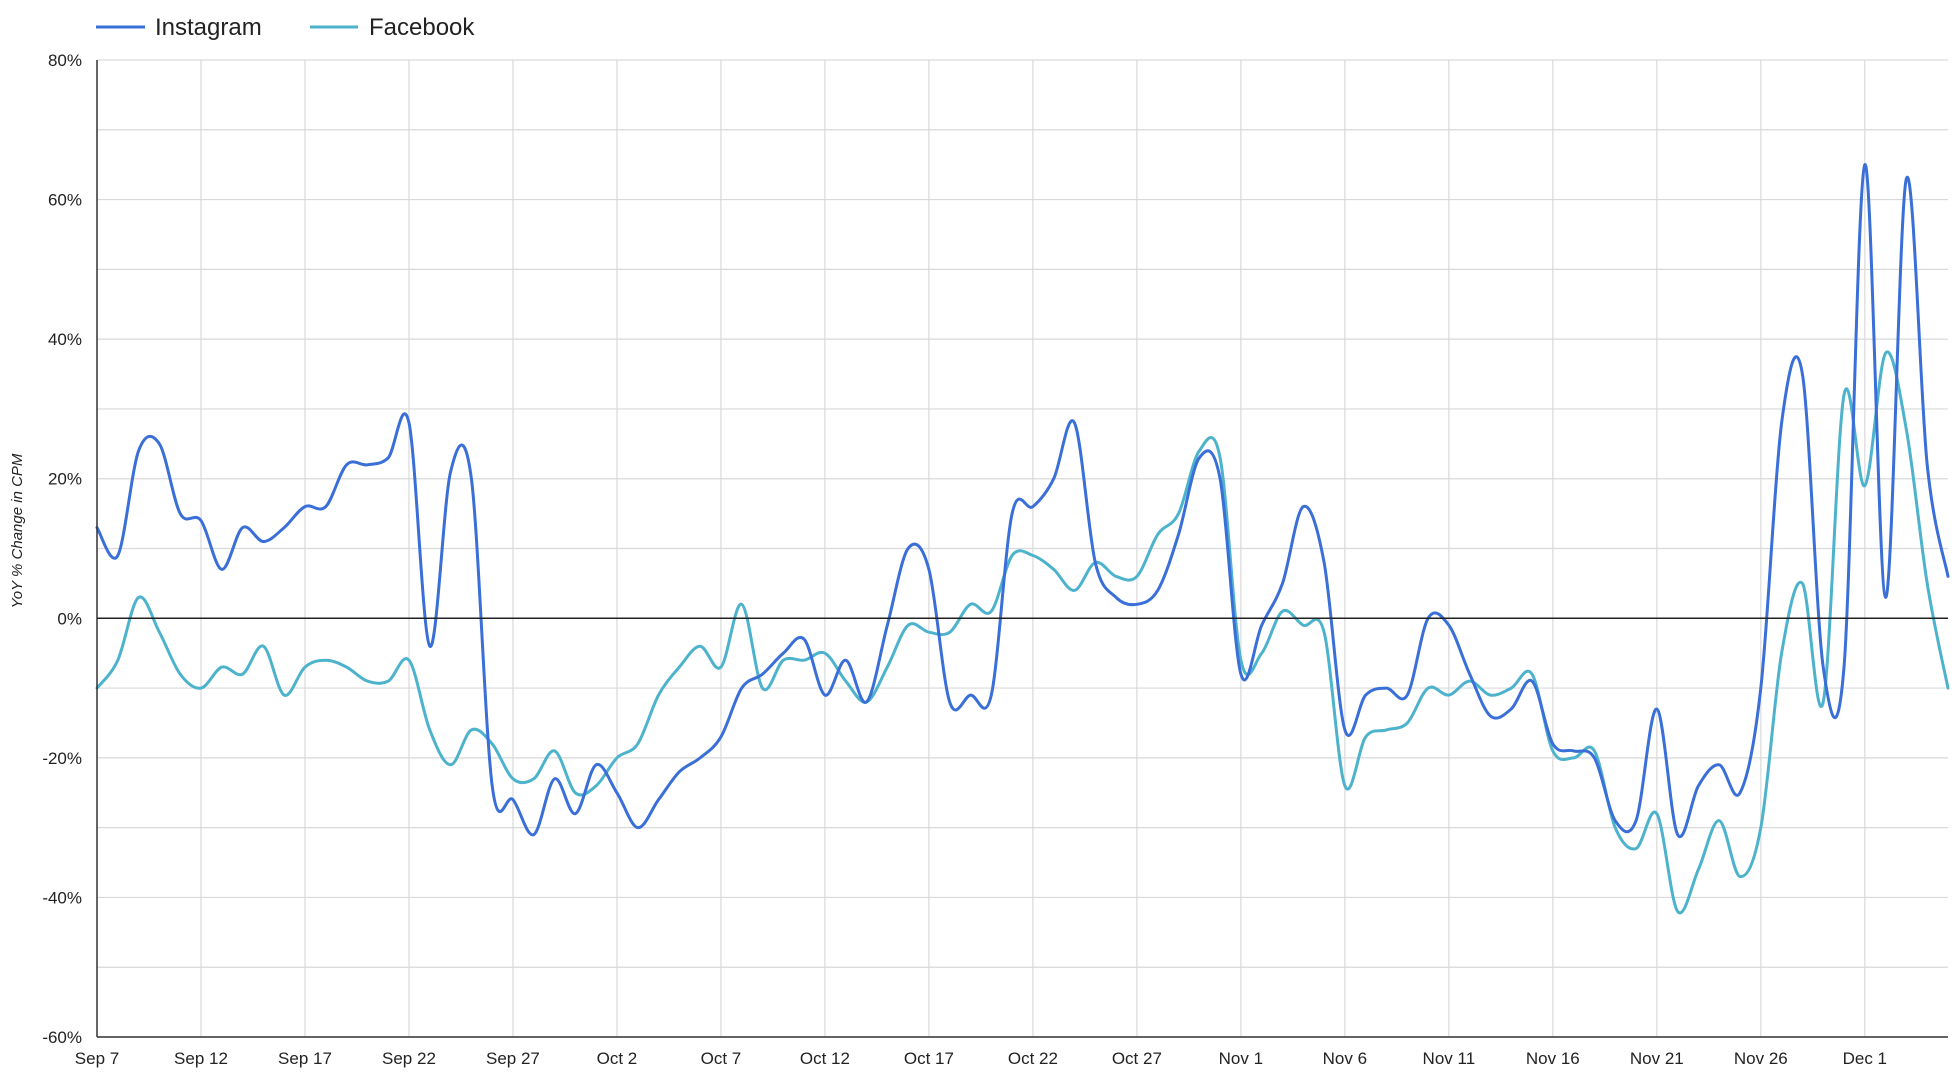 The image size is (1960, 1072). I want to click on y-tick-label: 20%, so click(65, 479).